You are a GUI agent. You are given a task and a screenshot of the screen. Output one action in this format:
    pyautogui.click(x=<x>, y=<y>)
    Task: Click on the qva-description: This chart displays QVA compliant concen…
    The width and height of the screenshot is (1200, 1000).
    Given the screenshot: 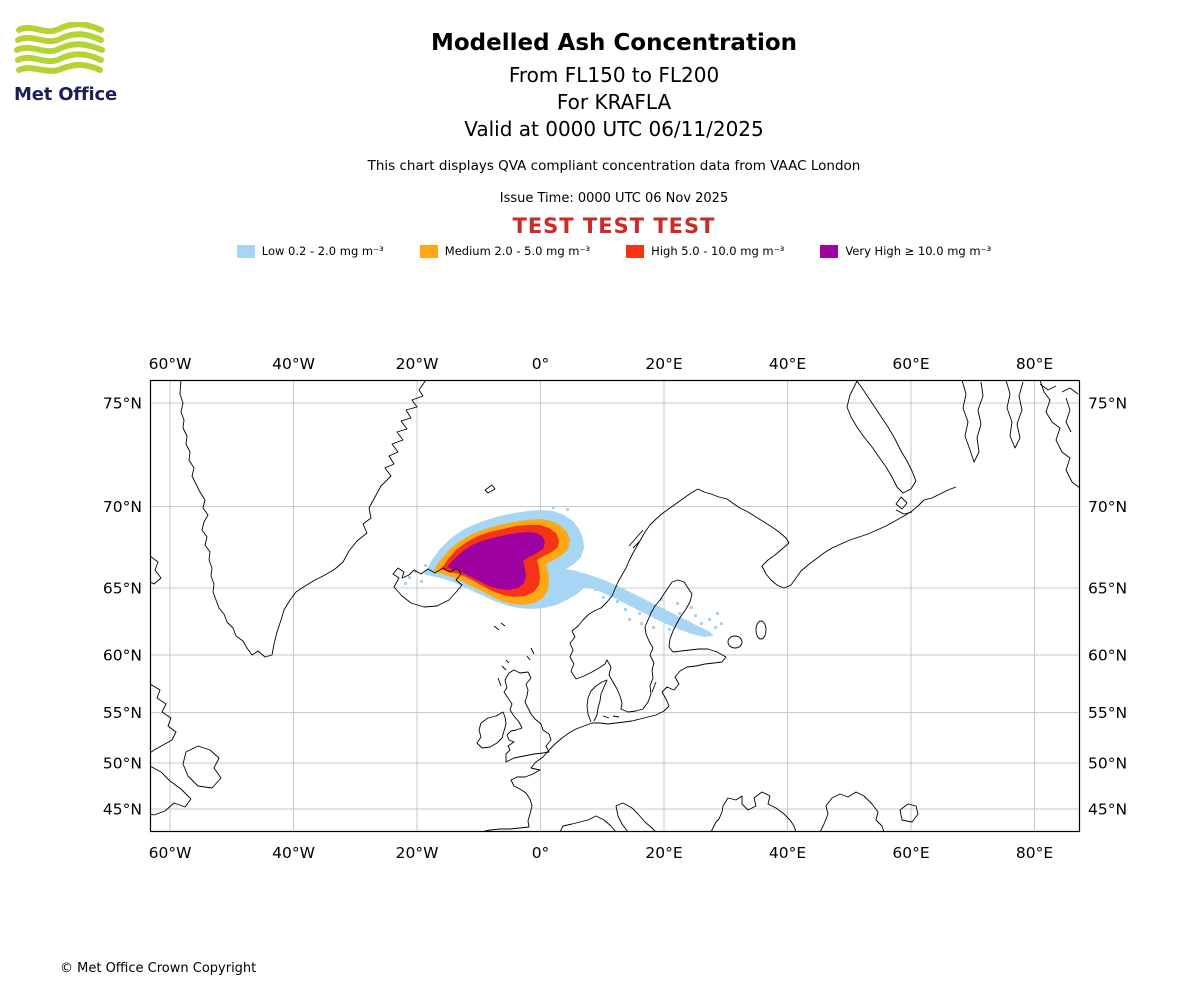 What is the action you would take?
    pyautogui.click(x=614, y=166)
    